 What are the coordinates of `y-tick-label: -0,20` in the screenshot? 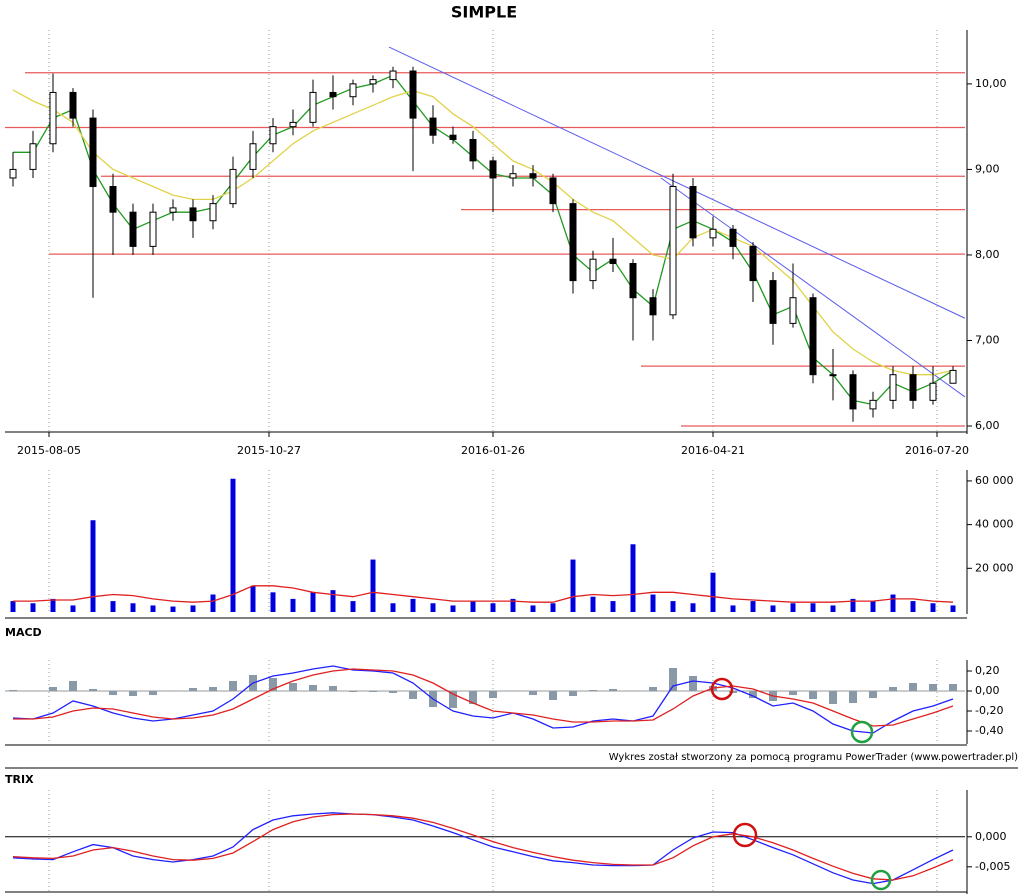 It's located at (989, 710).